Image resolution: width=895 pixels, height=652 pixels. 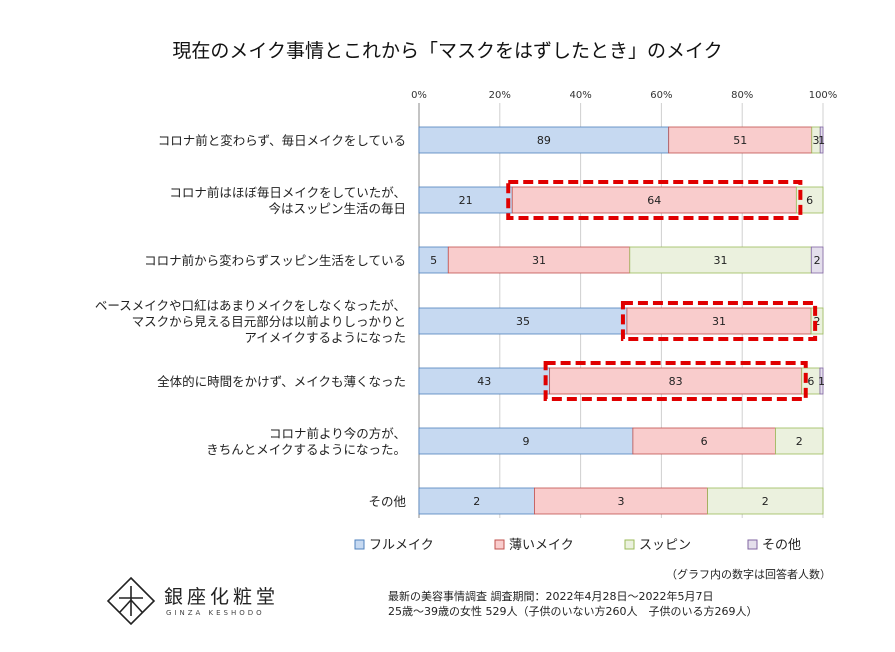 What do you see at coordinates (222, 597) in the screenshot?
I see `brand-name: 銀座化粧堂` at bounding box center [222, 597].